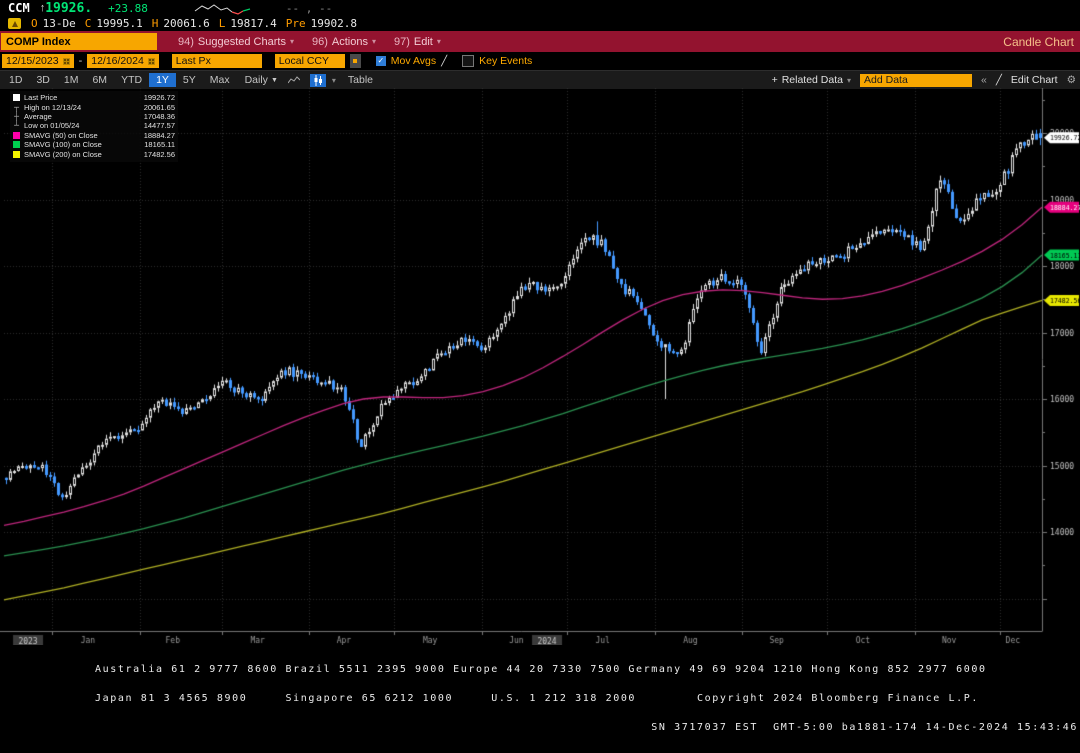 Image resolution: width=1080 pixels, height=753 pixels. Describe the element at coordinates (309, 42) in the screenshot. I see `menu-items: 94) Suggested Charts ▾ 96) Actions ▾ 97) Edit ▾` at that location.